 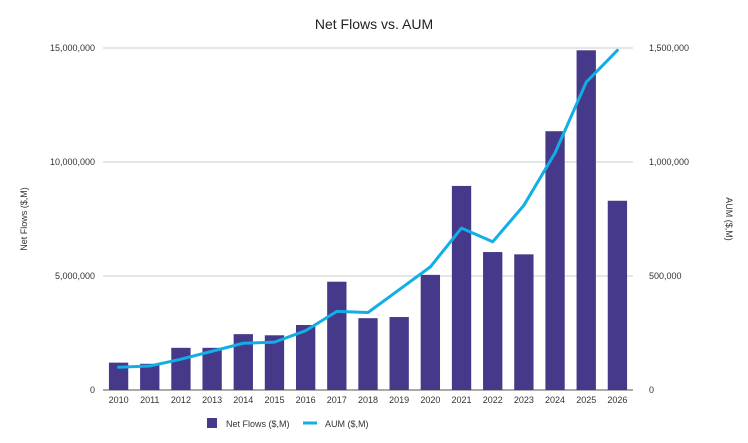 What do you see at coordinates (243, 400) in the screenshot?
I see `x-axis-tick-label: 2014` at bounding box center [243, 400].